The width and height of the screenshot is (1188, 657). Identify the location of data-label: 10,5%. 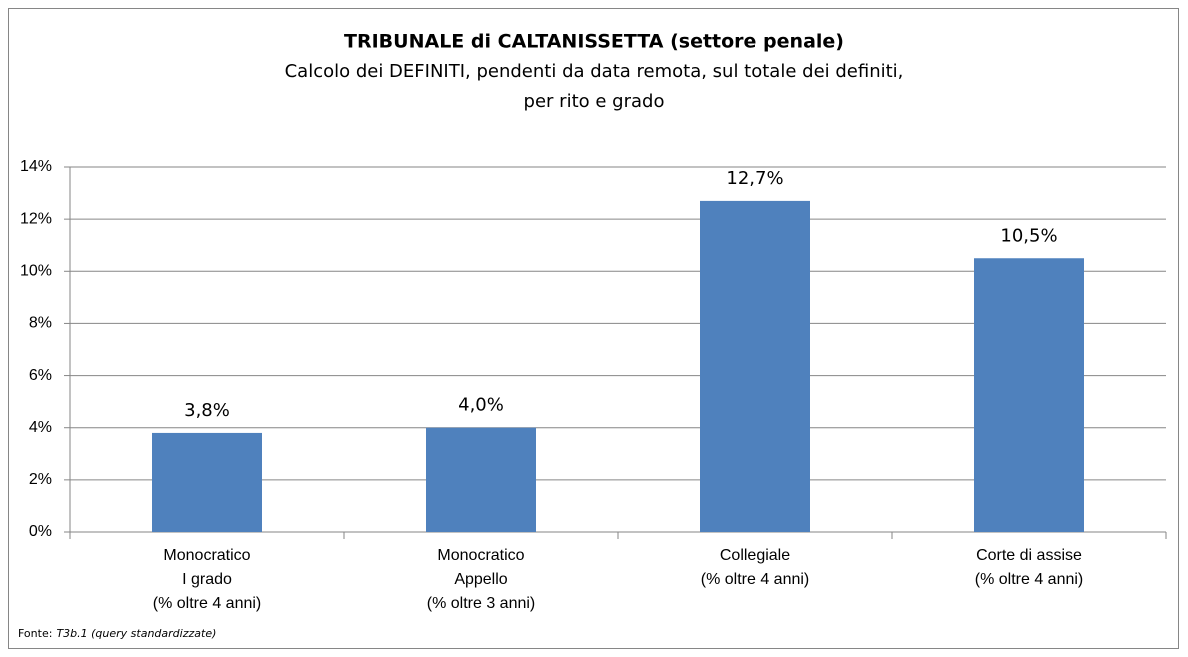
(1028, 235).